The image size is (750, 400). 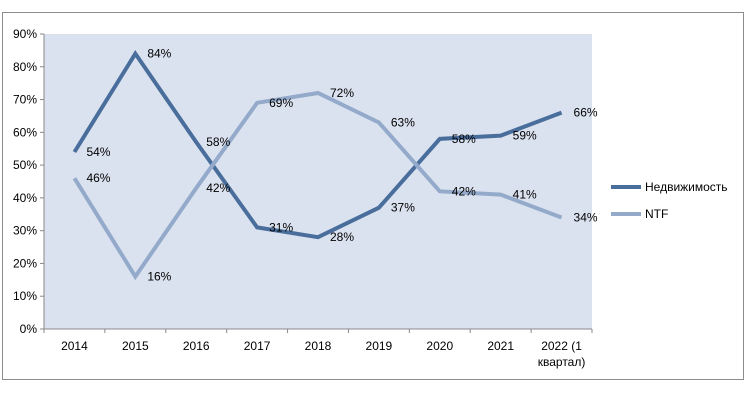 What do you see at coordinates (29, 329) in the screenshot?
I see `y-tick-label: 0%` at bounding box center [29, 329].